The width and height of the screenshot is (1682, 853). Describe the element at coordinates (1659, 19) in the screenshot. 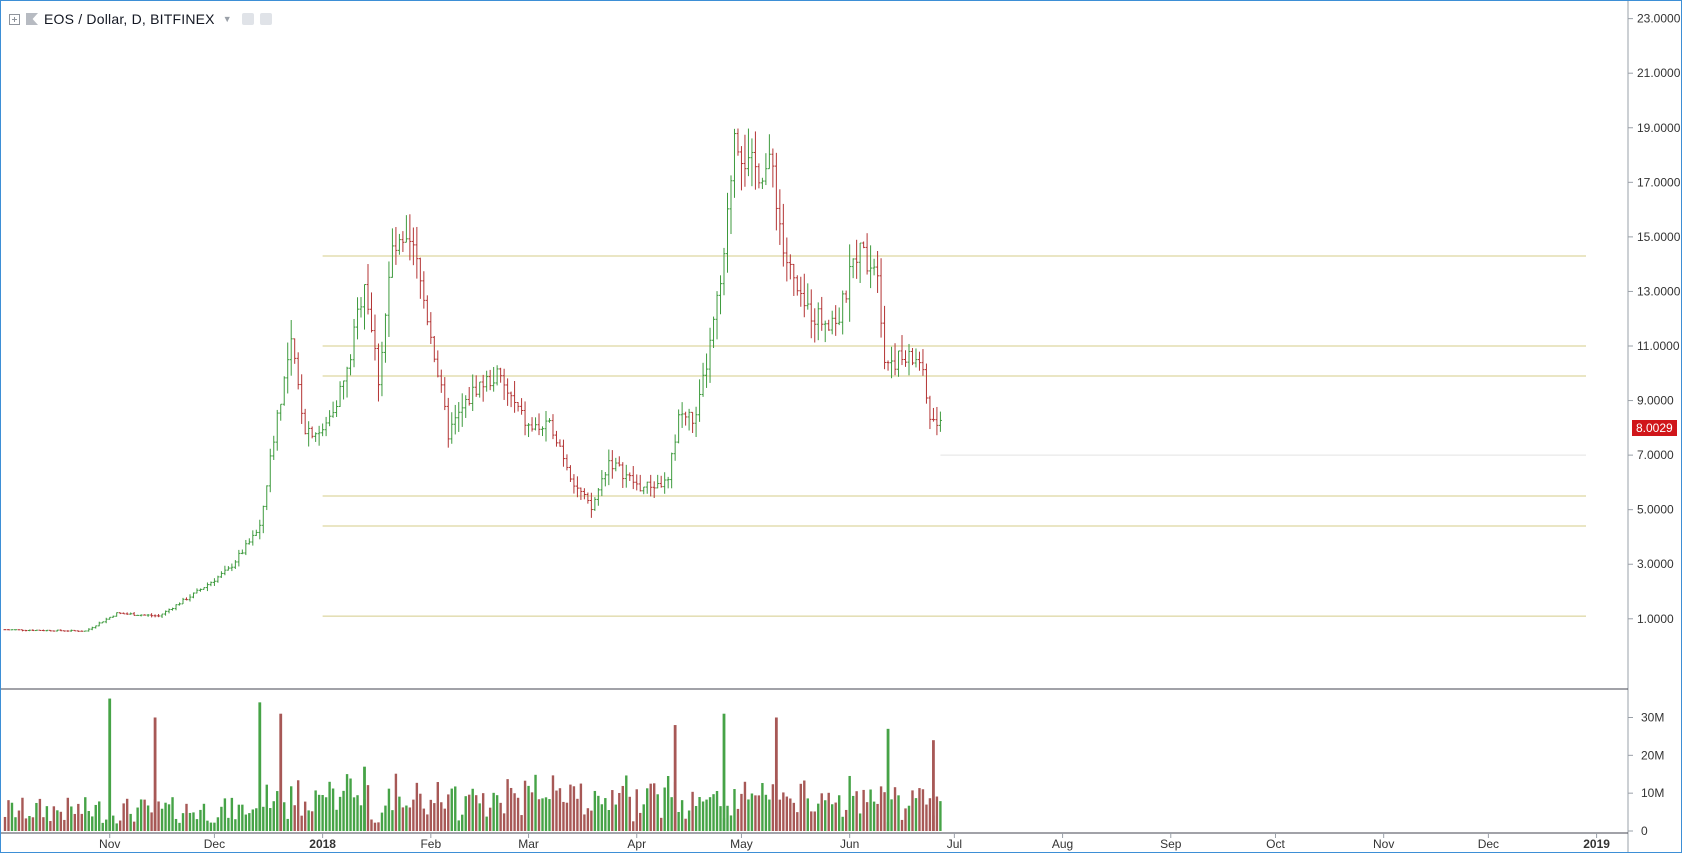

I see `y-tick-label: 23.0000` at that location.